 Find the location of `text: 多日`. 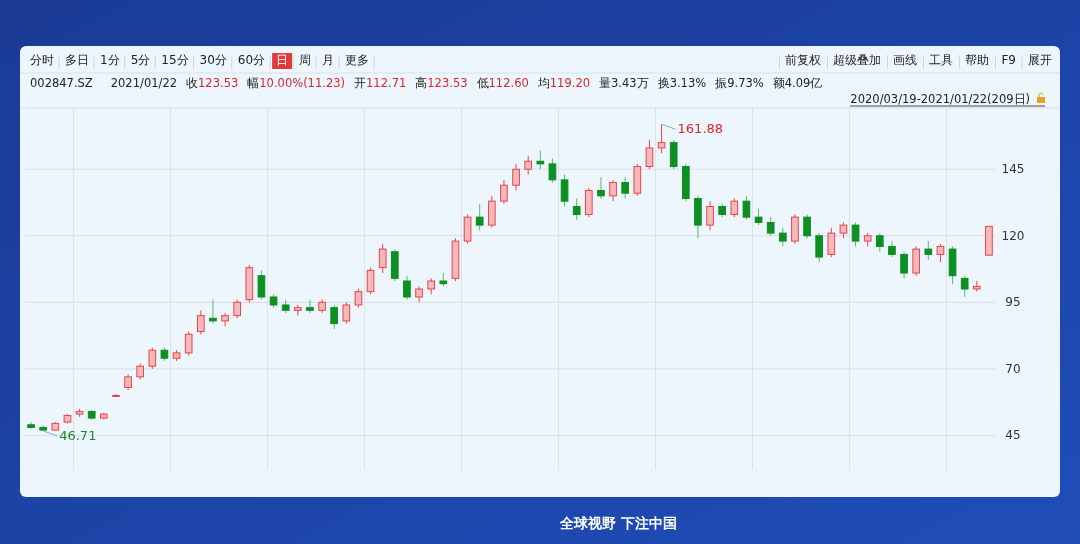

text: 多日 is located at coordinates (77, 60).